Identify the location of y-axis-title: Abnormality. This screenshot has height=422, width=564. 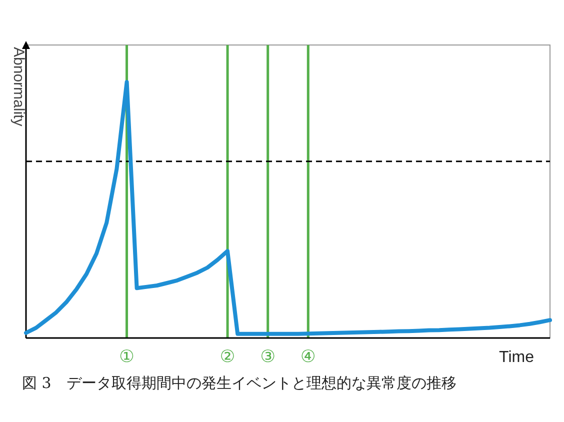
(18, 87).